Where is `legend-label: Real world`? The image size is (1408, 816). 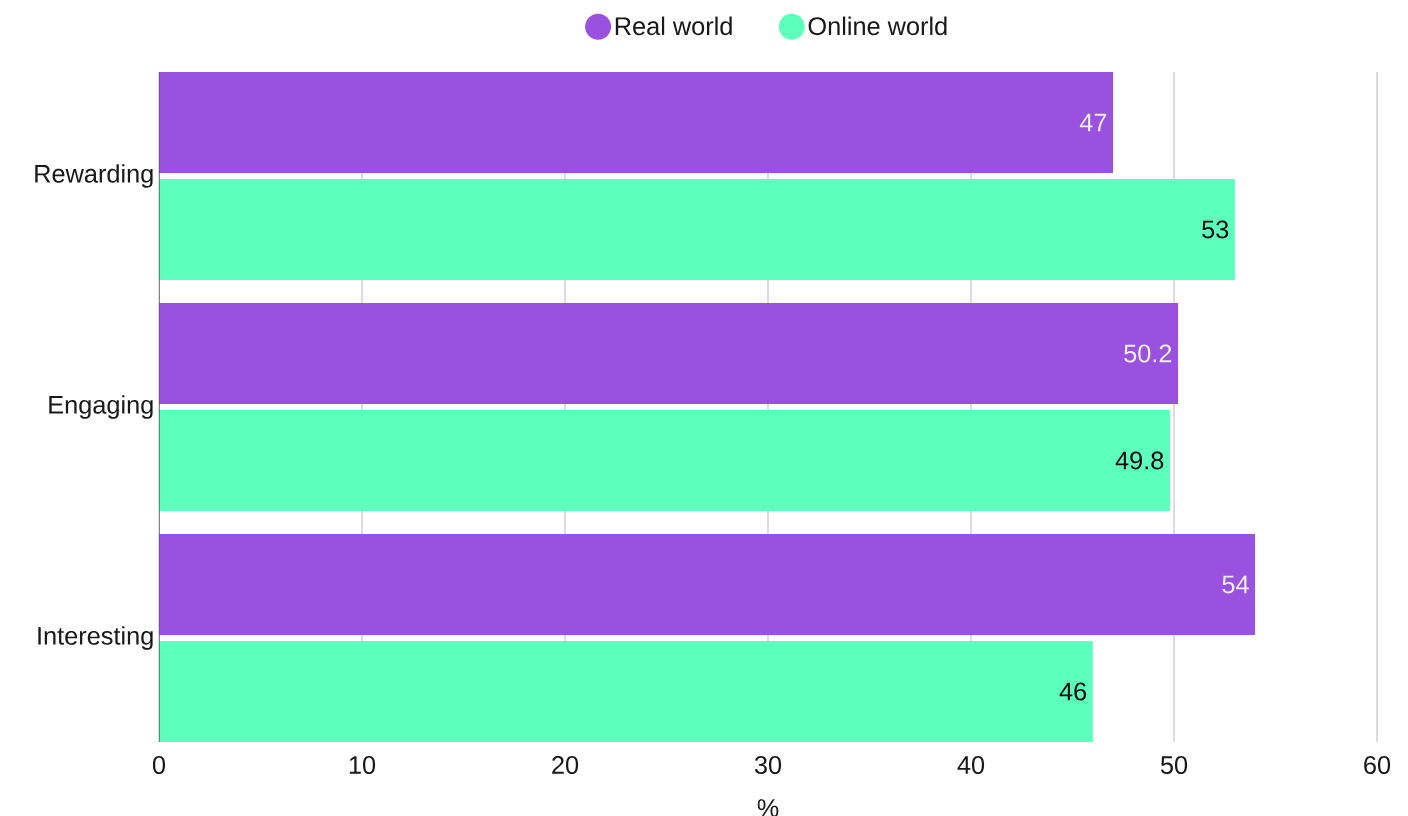 legend-label: Real world is located at coordinates (673, 26).